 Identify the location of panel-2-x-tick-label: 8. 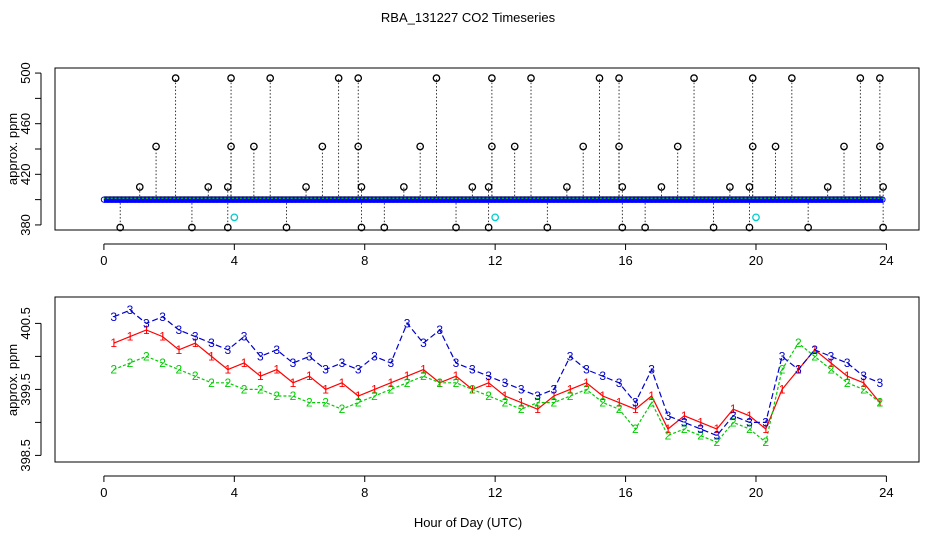
(364, 492).